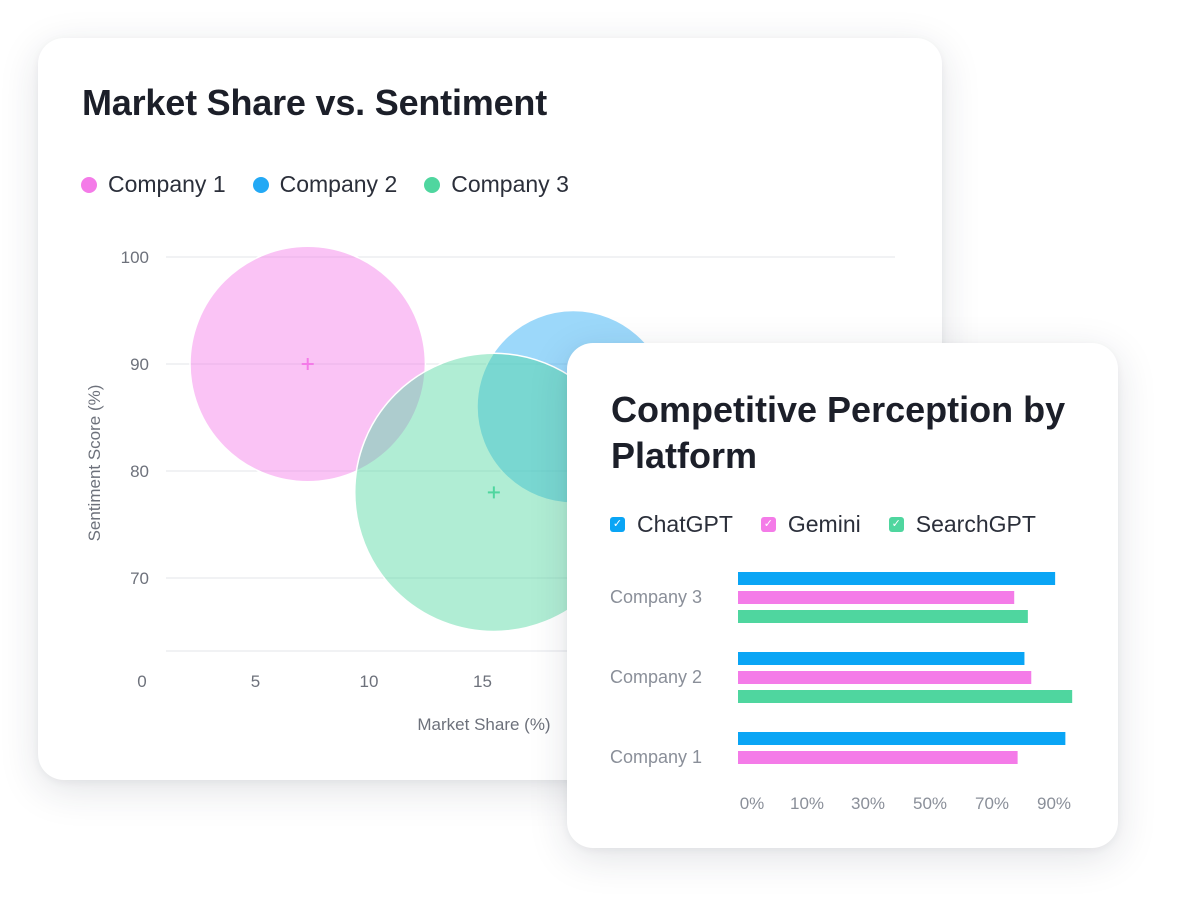 The width and height of the screenshot is (1177, 907). I want to click on x-tick-label: 0, so click(141, 681).